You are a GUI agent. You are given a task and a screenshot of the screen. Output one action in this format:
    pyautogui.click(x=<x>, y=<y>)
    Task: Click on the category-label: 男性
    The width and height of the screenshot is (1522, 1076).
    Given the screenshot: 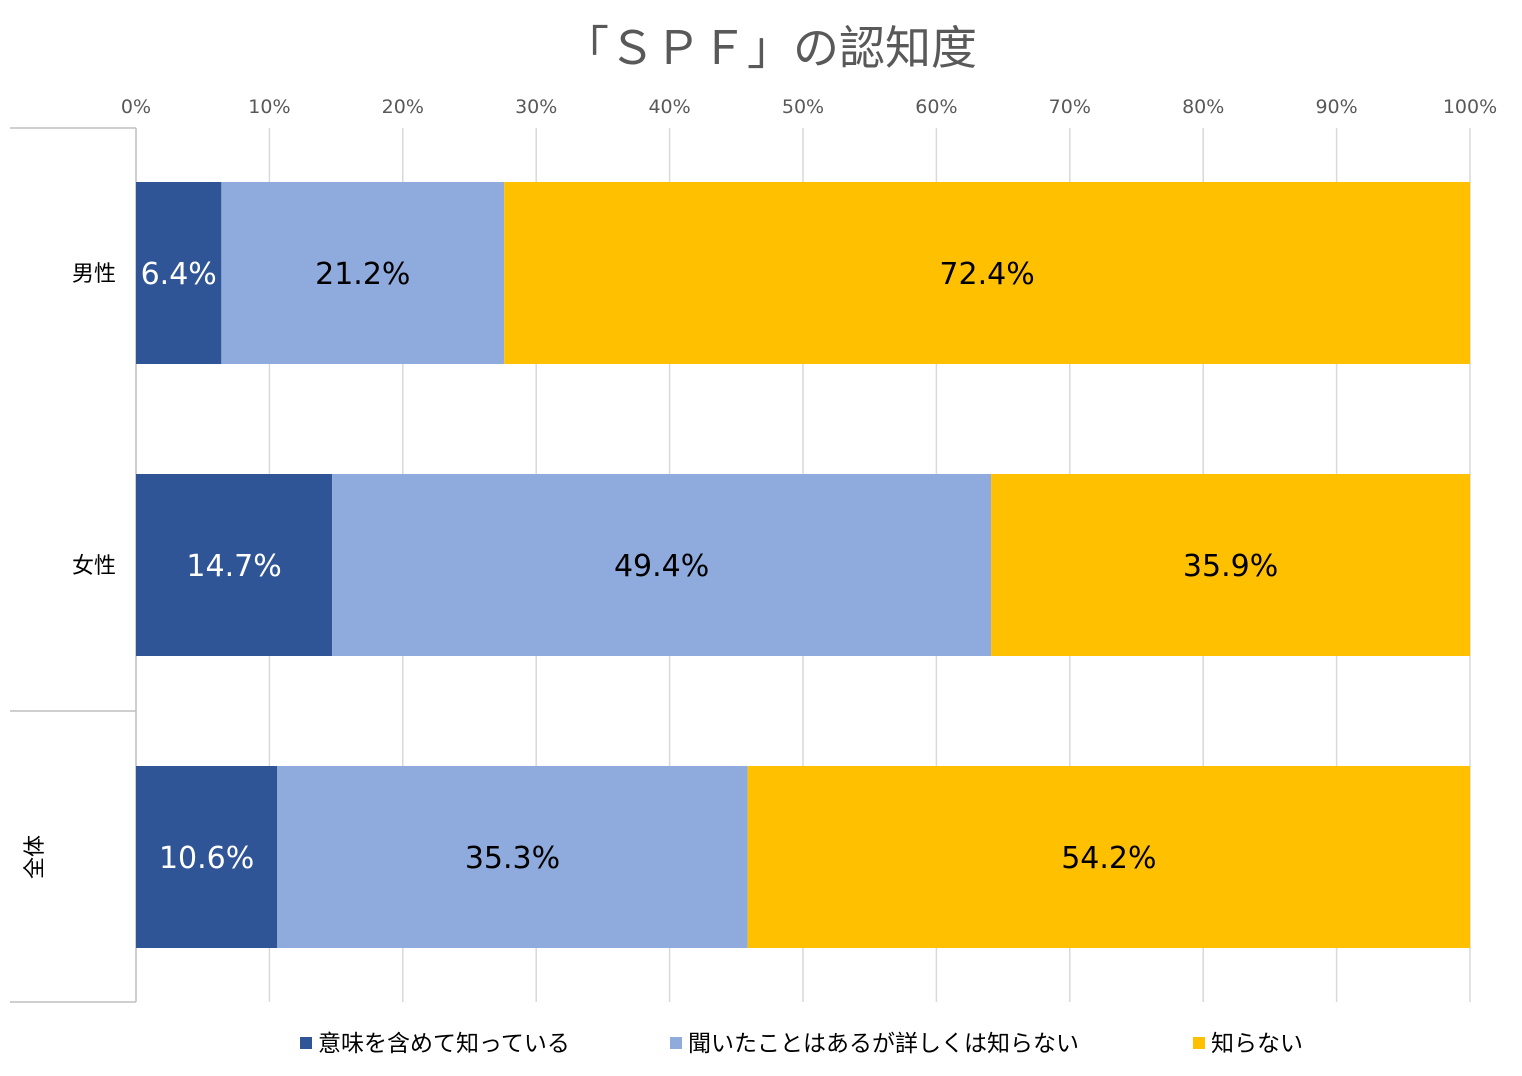 What is the action you would take?
    pyautogui.click(x=94, y=274)
    